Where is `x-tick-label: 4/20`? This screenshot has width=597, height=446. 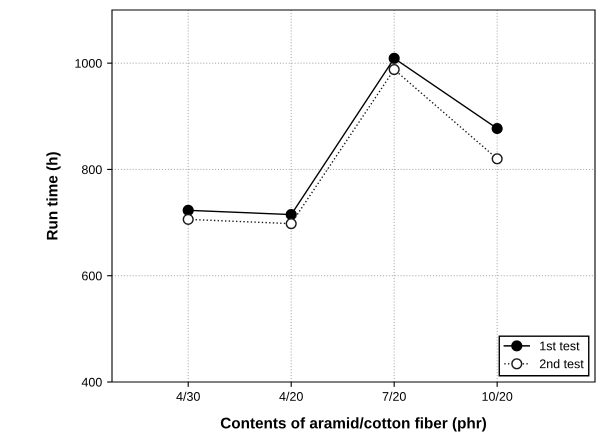
x-tick-label: 4/20 is located at coordinates (291, 396).